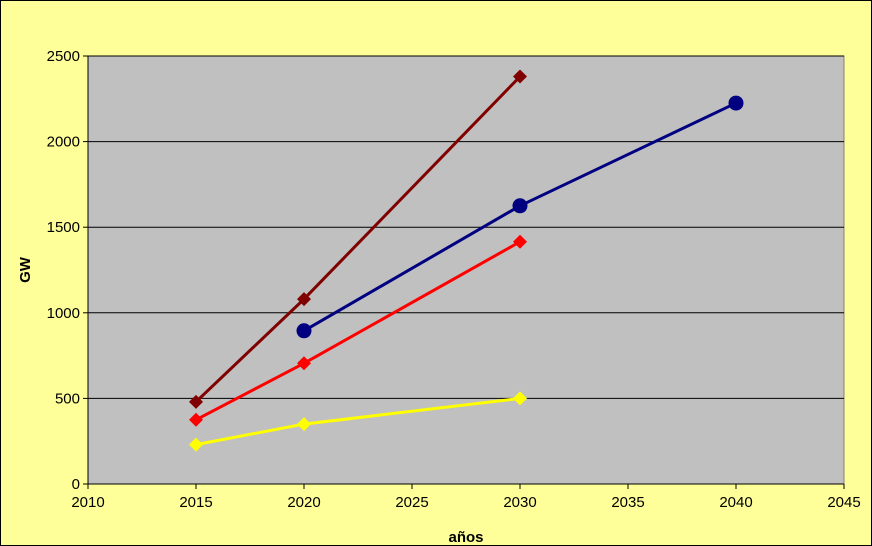 This screenshot has width=872, height=546. Describe the element at coordinates (519, 502) in the screenshot. I see `x-tick-label: 2030` at that location.